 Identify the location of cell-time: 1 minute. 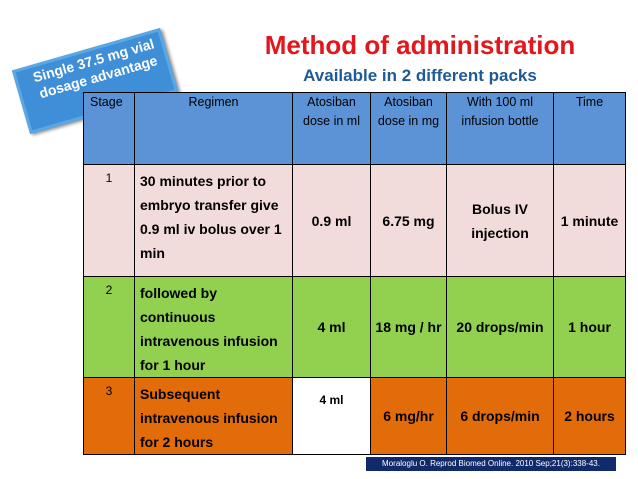
(589, 220).